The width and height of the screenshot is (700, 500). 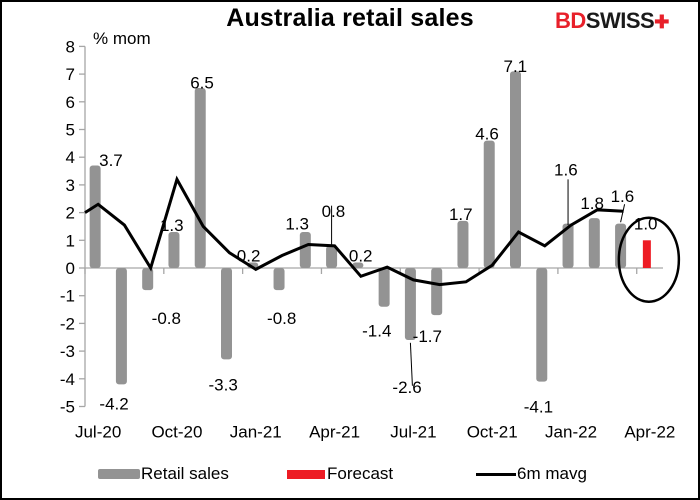 I want to click on legend-item-forecast: Forecast, so click(x=340, y=474).